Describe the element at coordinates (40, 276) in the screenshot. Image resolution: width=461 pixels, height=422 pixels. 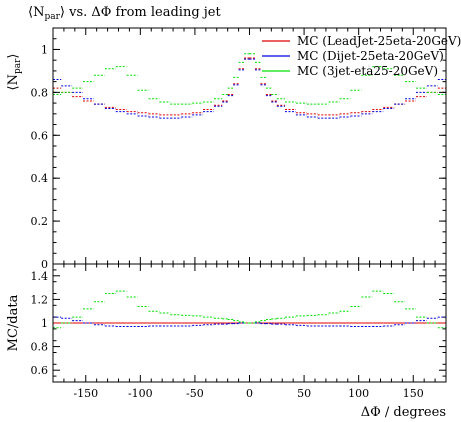
I see `ratio-y-tick-label: 1.4` at that location.